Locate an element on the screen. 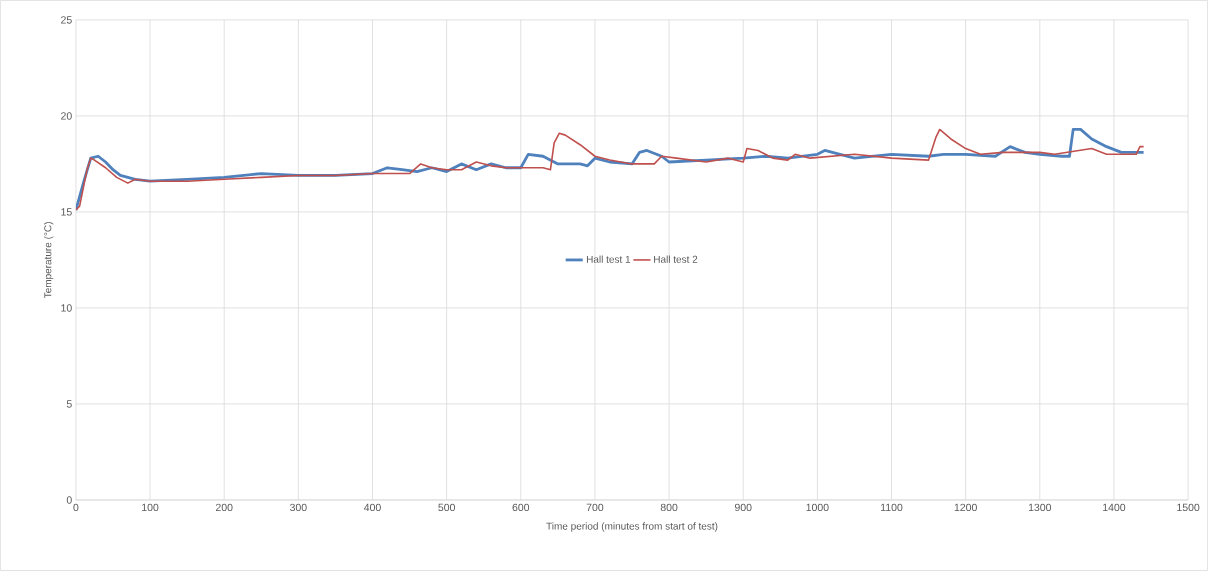 The height and width of the screenshot is (571, 1208). x-tick-label: 1200 is located at coordinates (965, 507).